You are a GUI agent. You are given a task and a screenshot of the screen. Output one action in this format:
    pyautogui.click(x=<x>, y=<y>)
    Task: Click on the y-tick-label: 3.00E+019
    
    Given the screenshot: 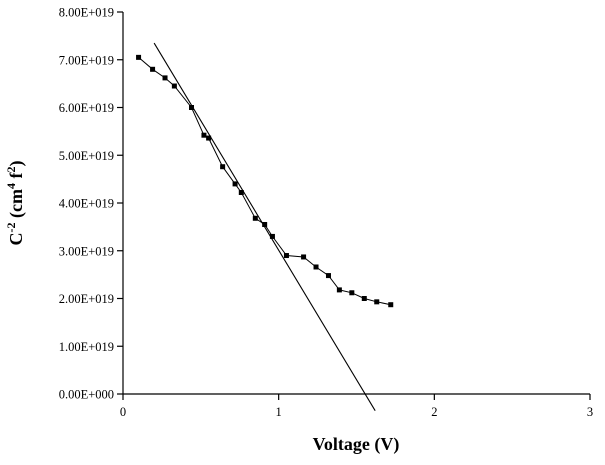 What is the action you would take?
    pyautogui.click(x=86, y=251)
    